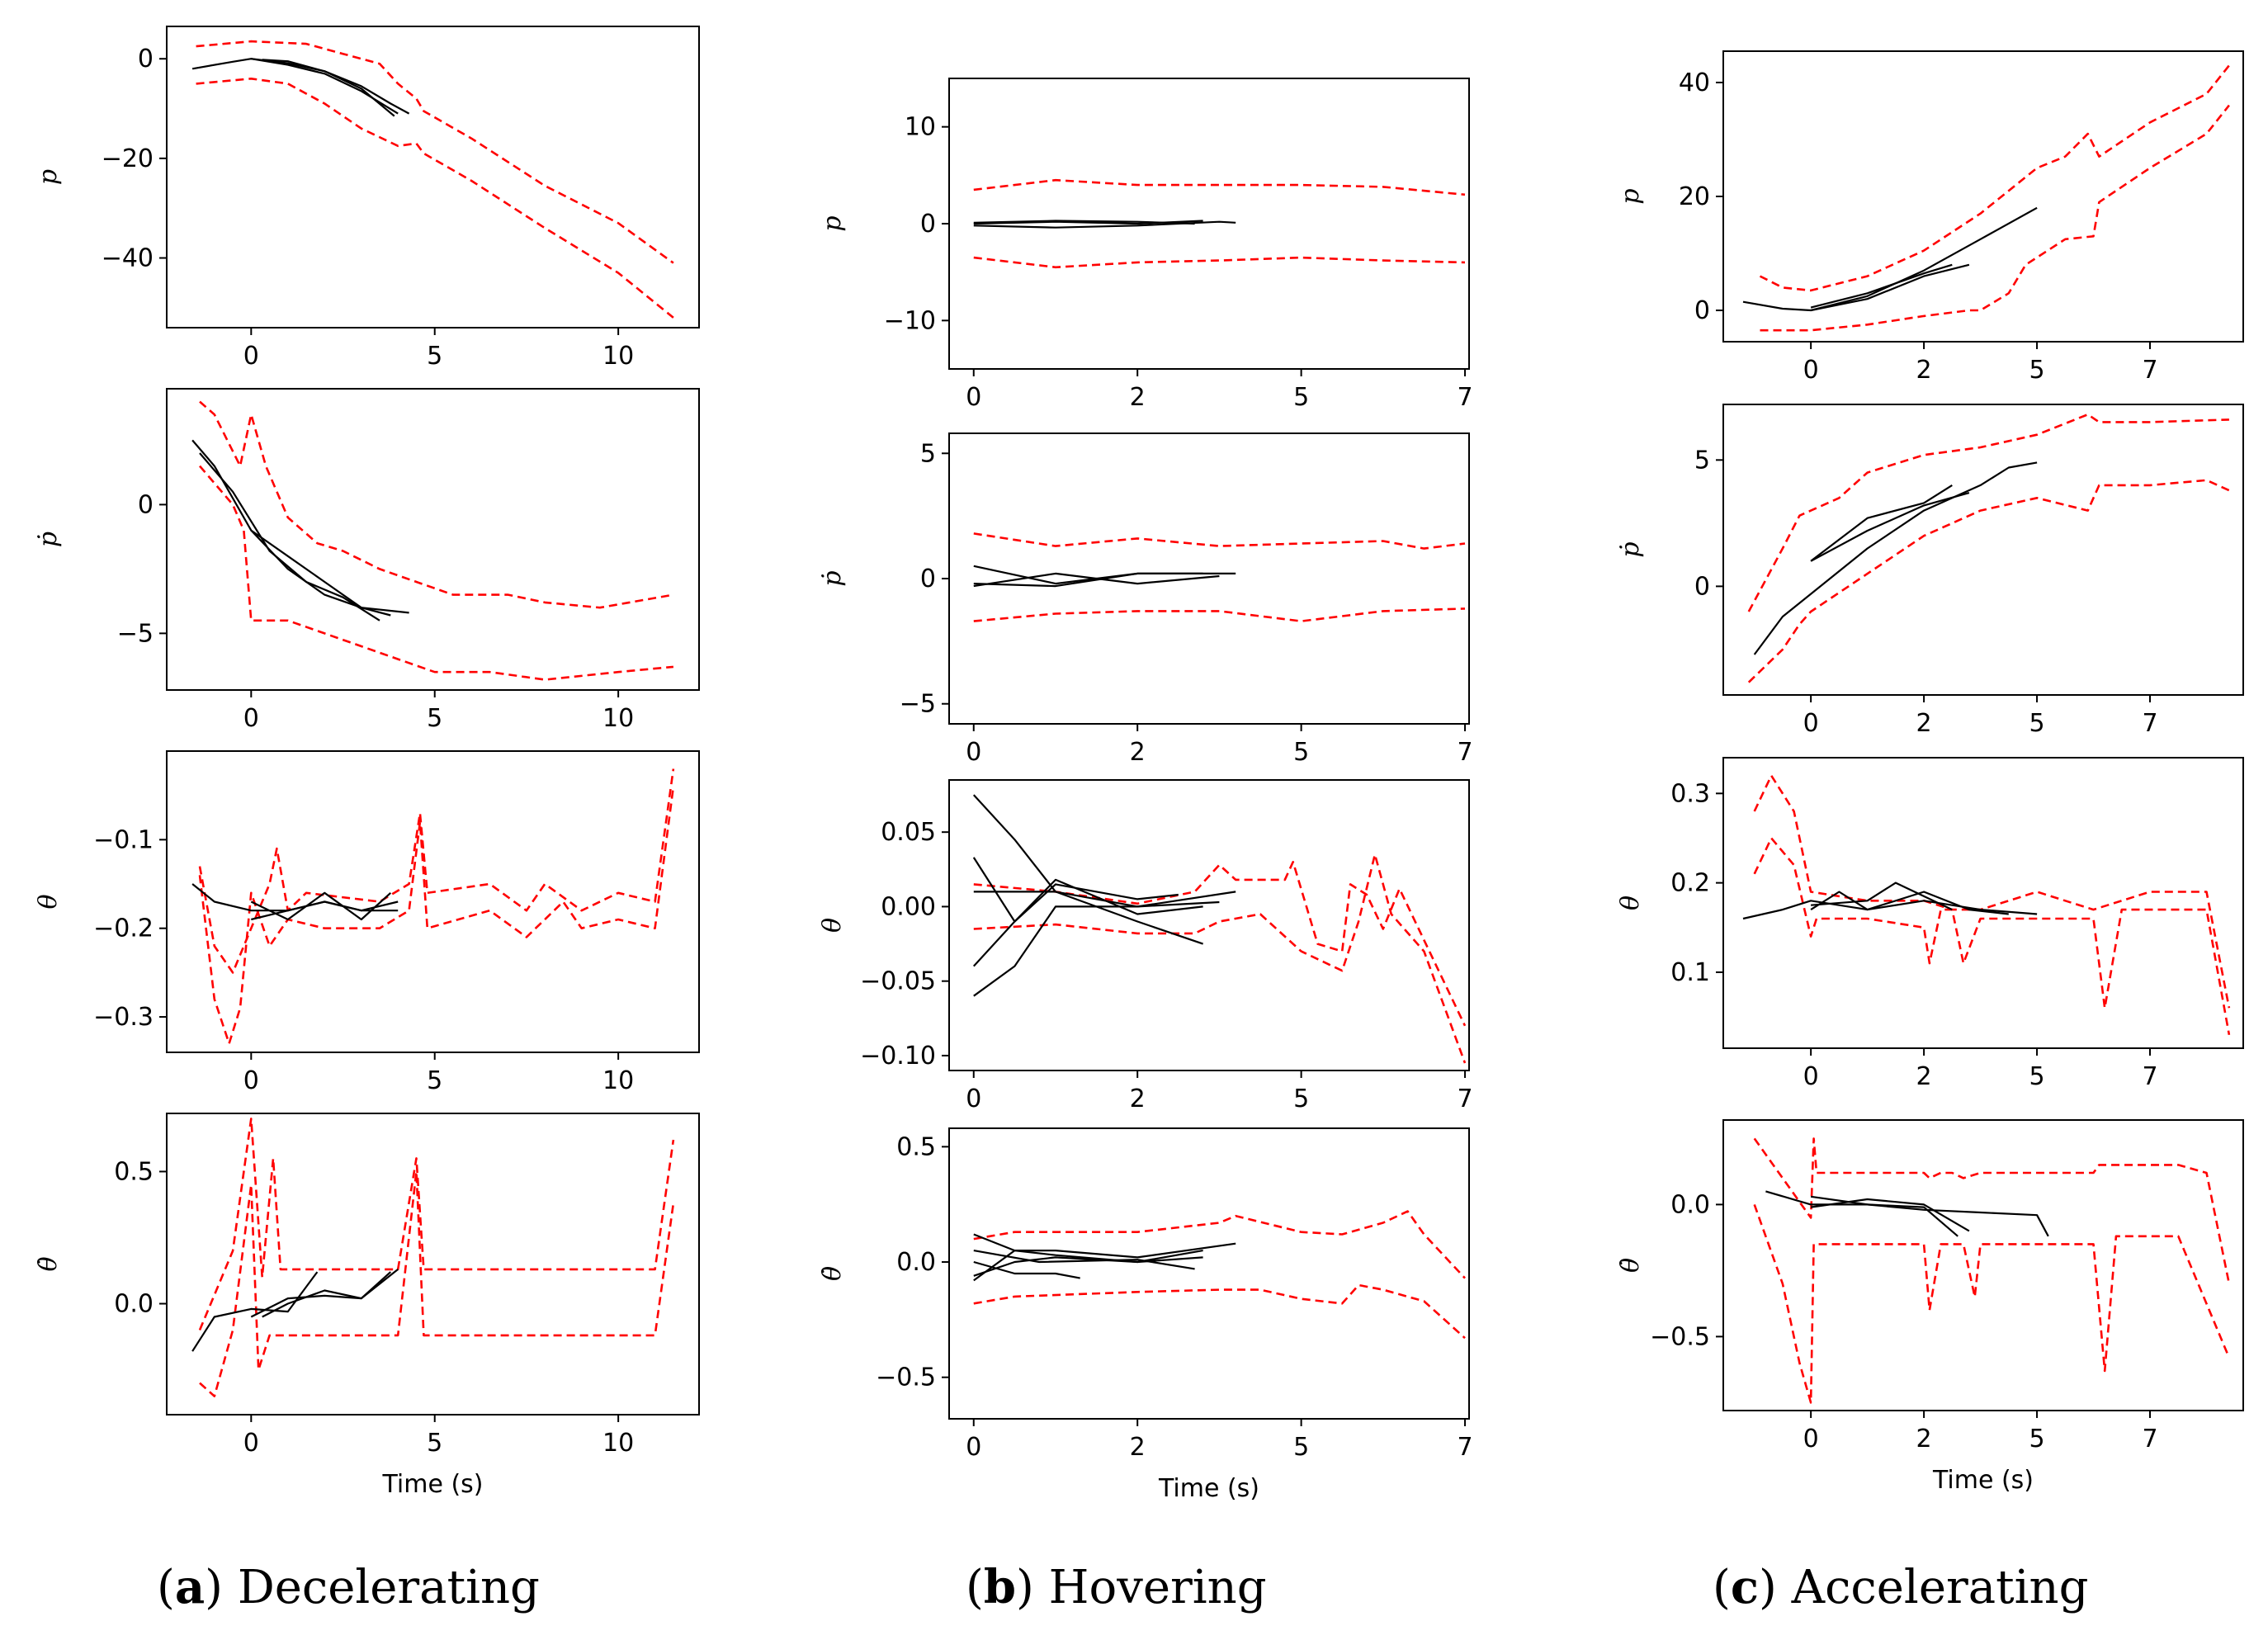  I want to click on caption-c-text: Accelerating, so click(1940, 1587).